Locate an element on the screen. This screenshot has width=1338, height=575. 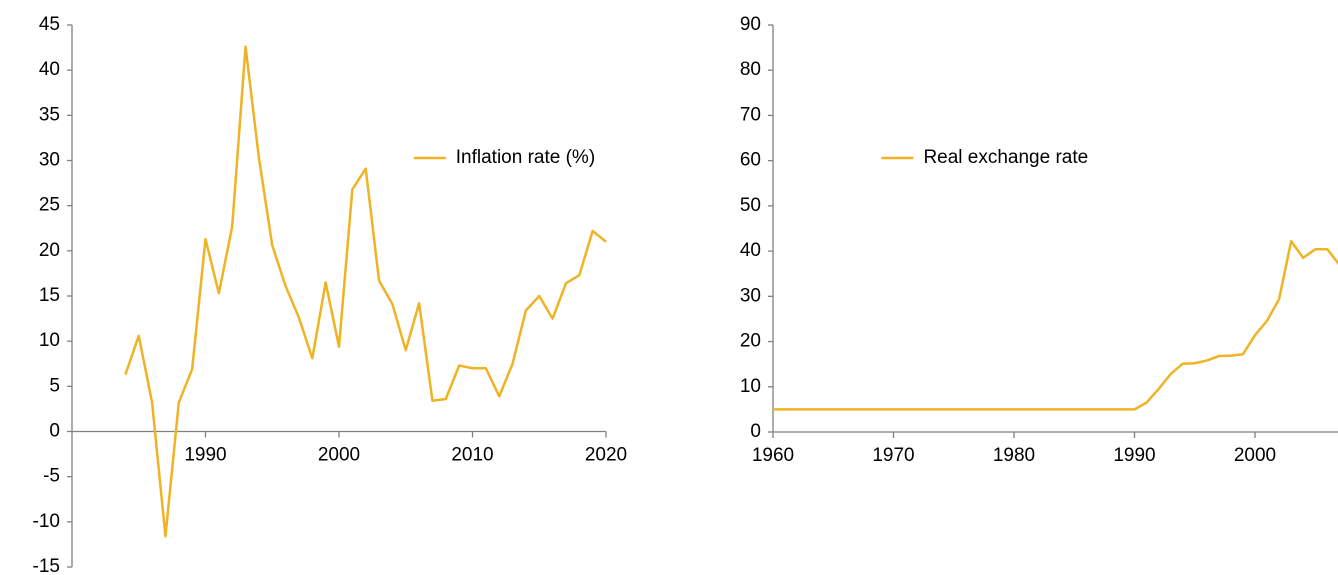
y-tick-label: 90 is located at coordinates (750, 24).